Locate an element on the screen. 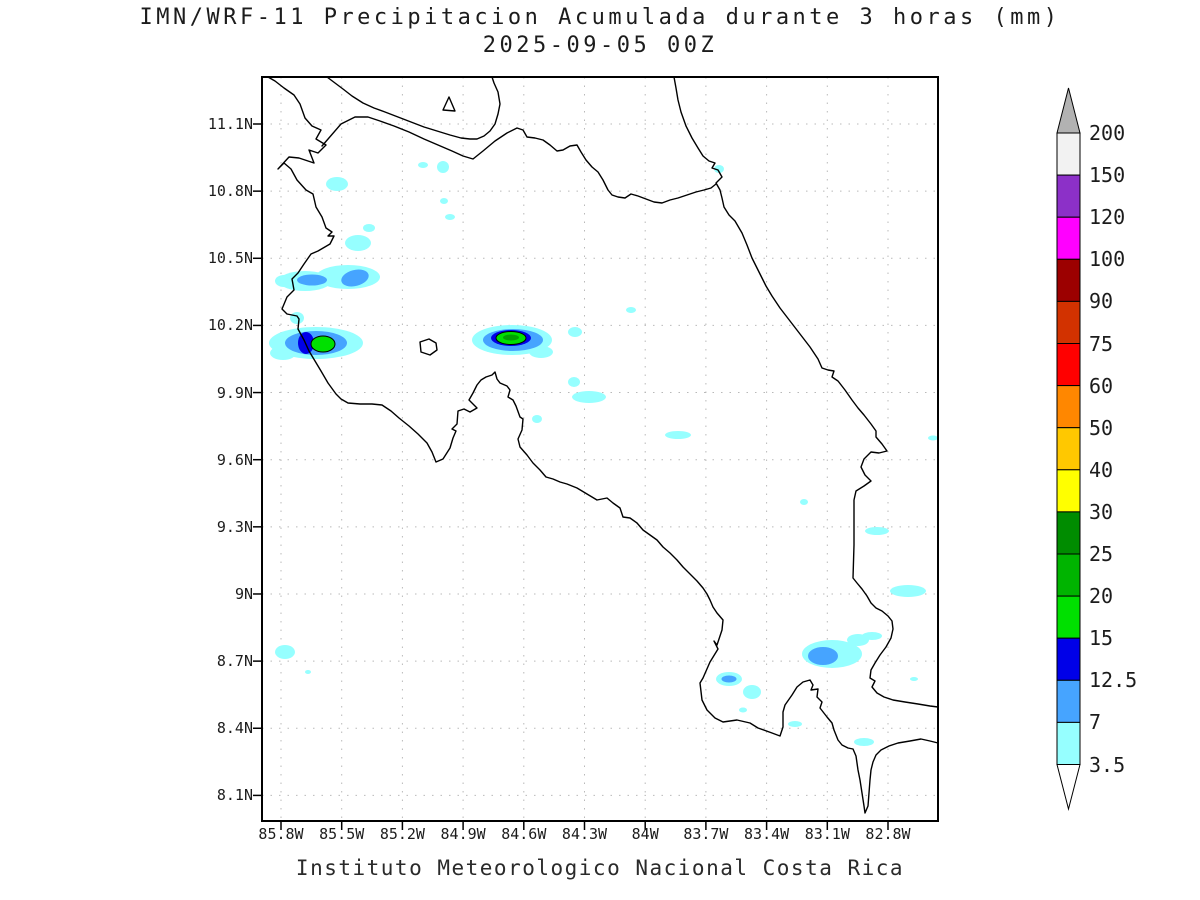 This screenshot has width=1200, height=900. lat-tick-label: 10.2N is located at coordinates (230, 325).